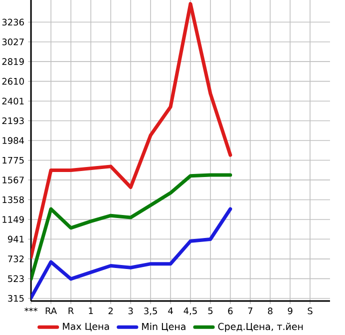 The image size is (345, 335). What do you see at coordinates (13, 160) in the screenshot?
I see `y-tick-label: 1775` at bounding box center [13, 160].